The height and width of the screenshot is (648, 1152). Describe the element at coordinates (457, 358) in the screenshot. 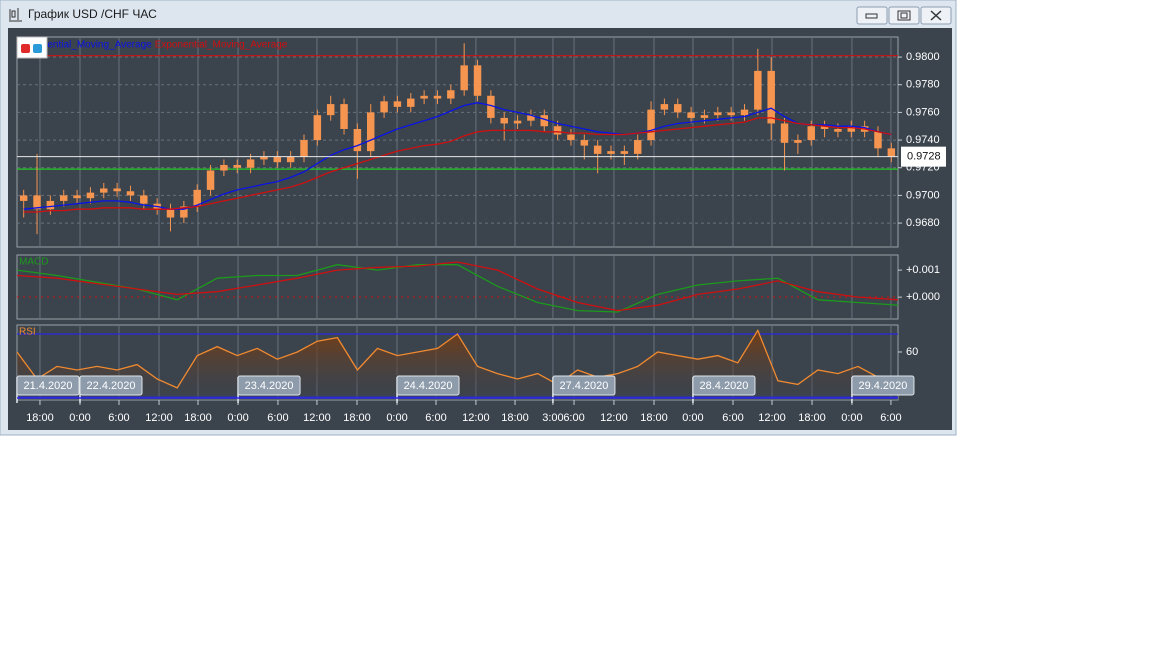

I see `rsi-line` at that location.